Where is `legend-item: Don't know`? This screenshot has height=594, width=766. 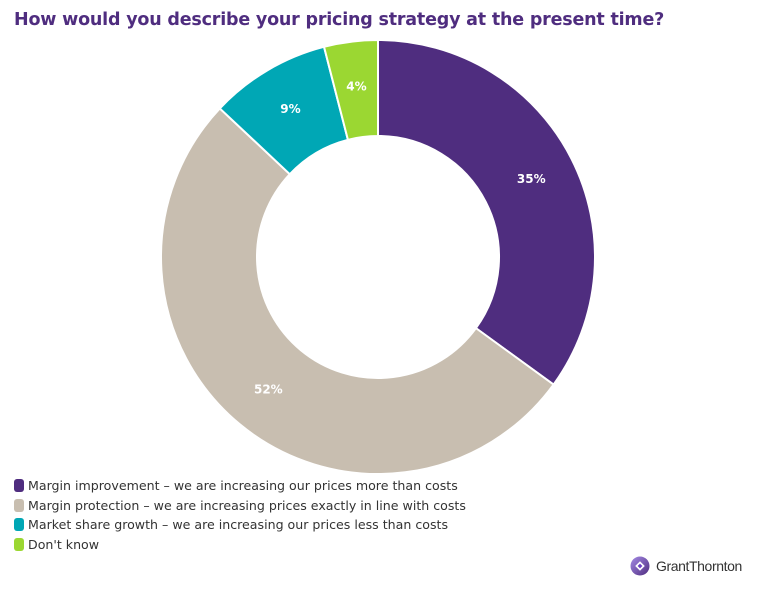 legend-item: Don't know is located at coordinates (240, 545).